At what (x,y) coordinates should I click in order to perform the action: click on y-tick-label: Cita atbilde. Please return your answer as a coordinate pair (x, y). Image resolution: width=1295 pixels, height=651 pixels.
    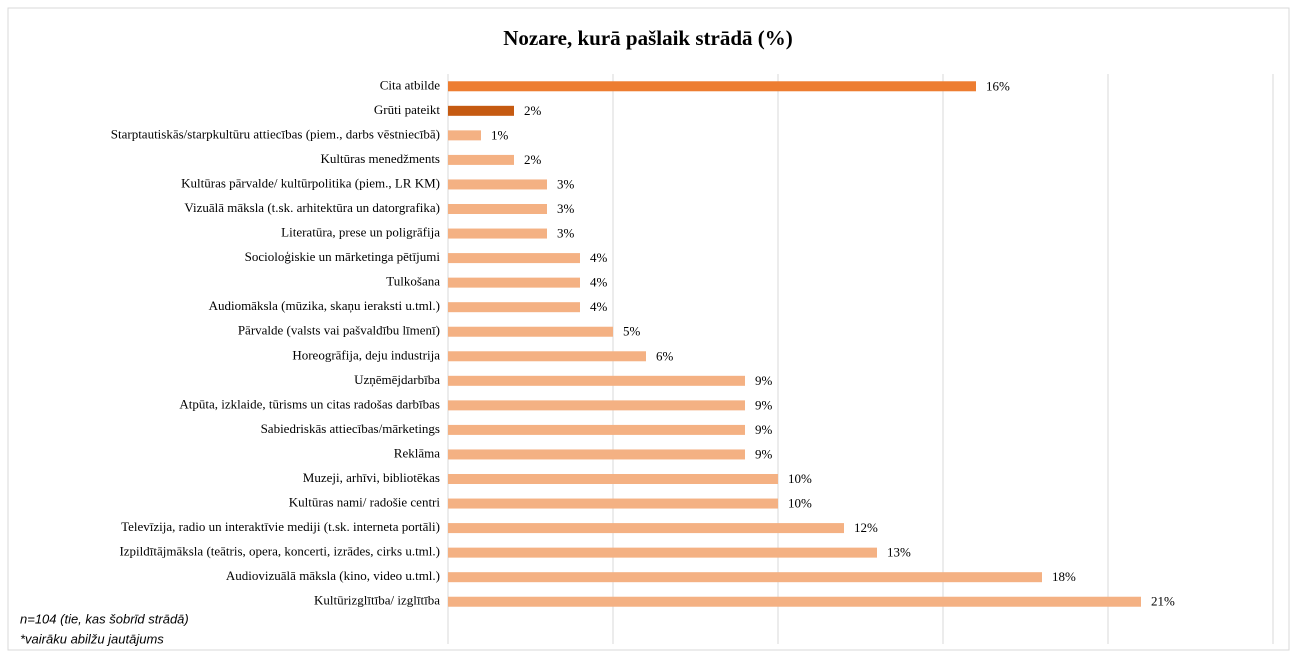
    Looking at the image, I should click on (410, 84).